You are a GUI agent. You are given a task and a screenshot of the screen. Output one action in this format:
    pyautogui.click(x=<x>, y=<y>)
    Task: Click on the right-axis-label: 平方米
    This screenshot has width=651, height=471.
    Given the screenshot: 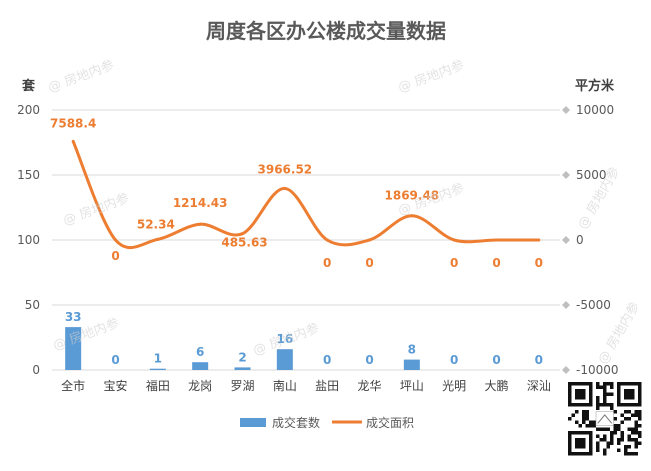 What is the action you would take?
    pyautogui.click(x=595, y=86)
    